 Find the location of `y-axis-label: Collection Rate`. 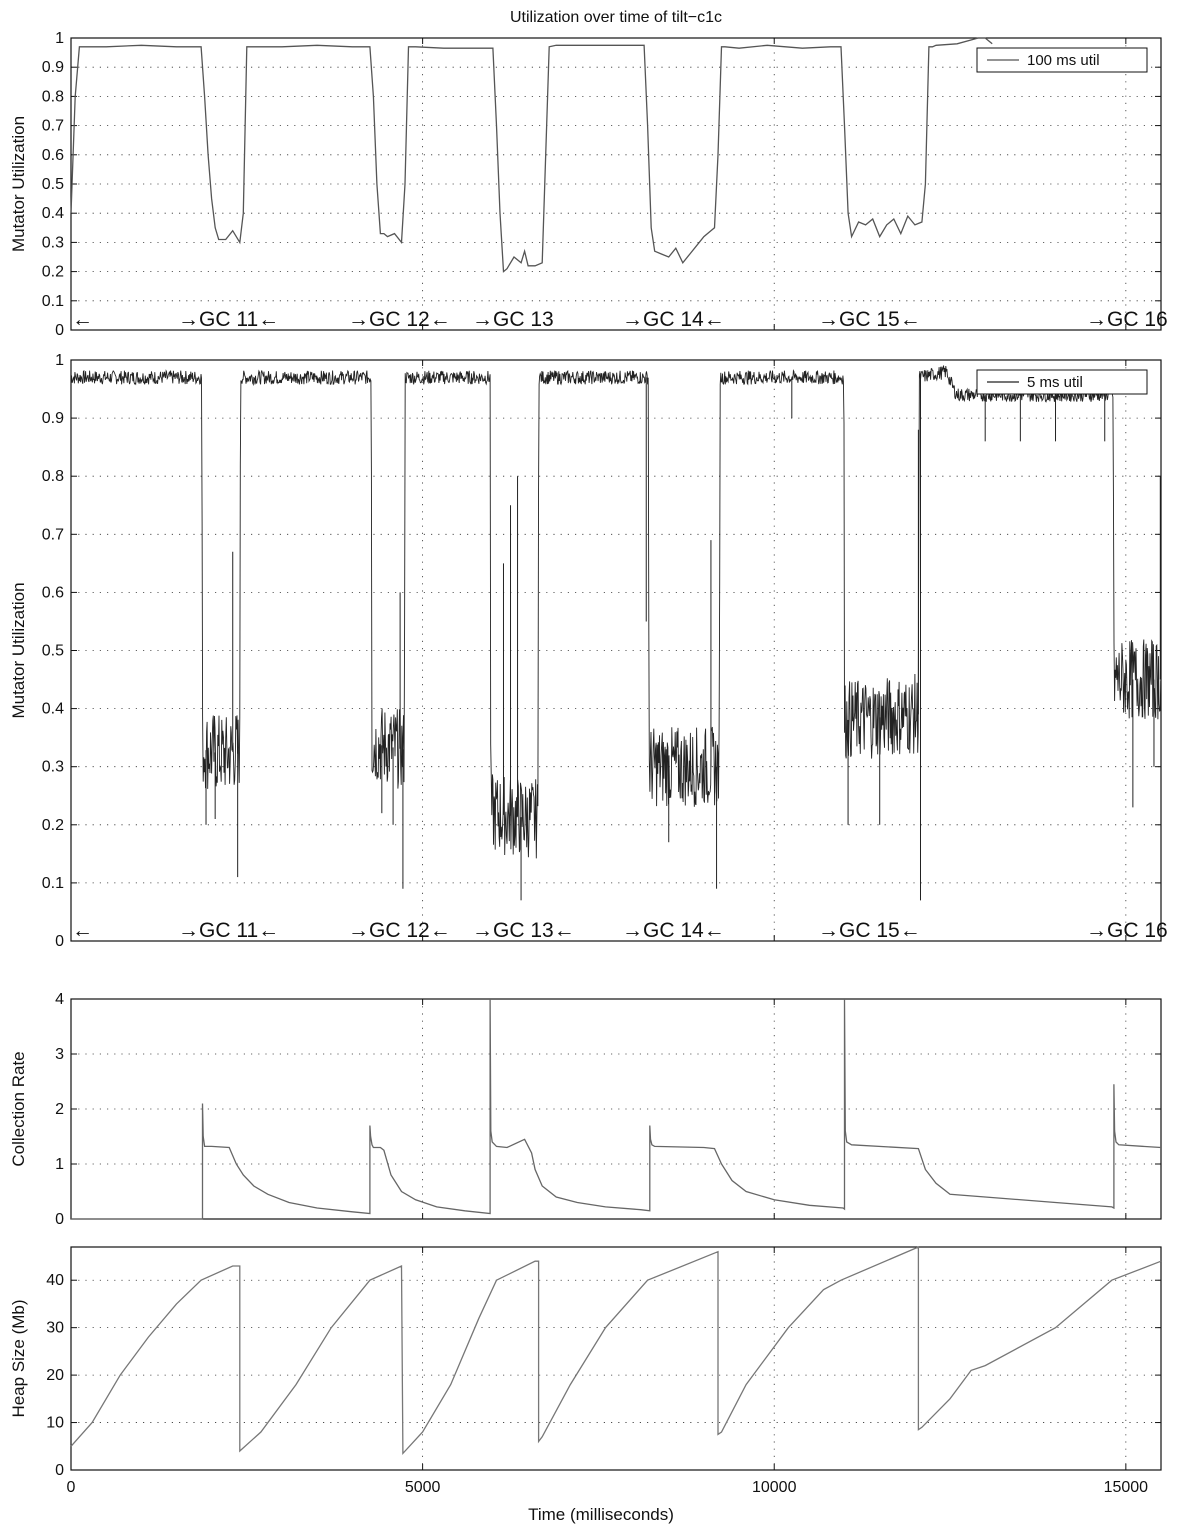

y-axis-label: Collection Rate is located at coordinates (18, 1108).